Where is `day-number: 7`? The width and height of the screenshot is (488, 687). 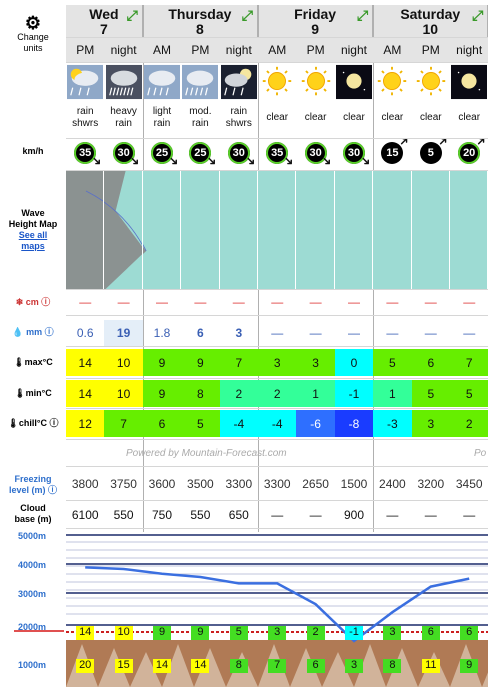 day-number: 7 is located at coordinates (104, 29).